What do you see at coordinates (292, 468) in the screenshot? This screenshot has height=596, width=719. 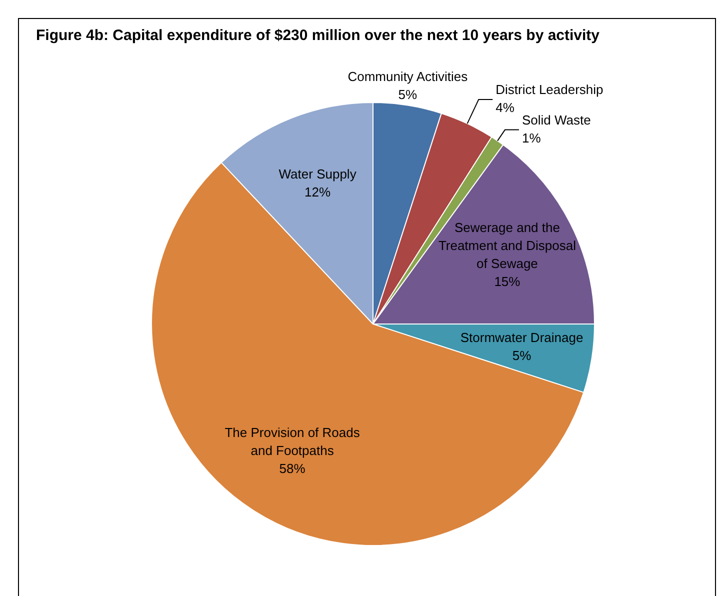 I see `data-label: 58%` at bounding box center [292, 468].